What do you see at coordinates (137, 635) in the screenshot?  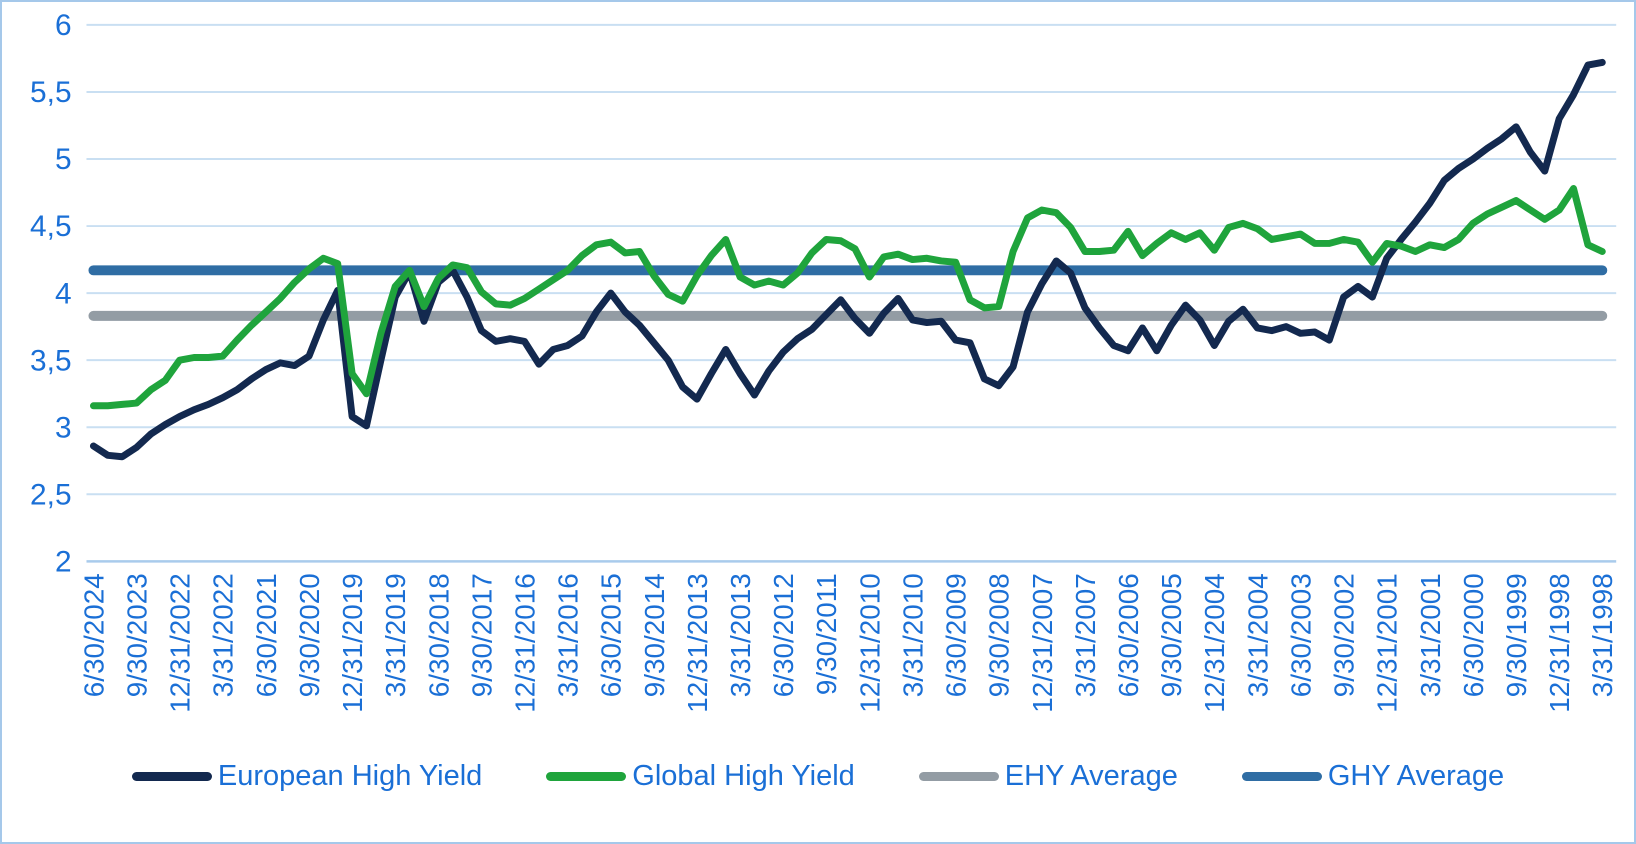 I see `x-axis-tick-label: 9/30/2023` at bounding box center [137, 635].